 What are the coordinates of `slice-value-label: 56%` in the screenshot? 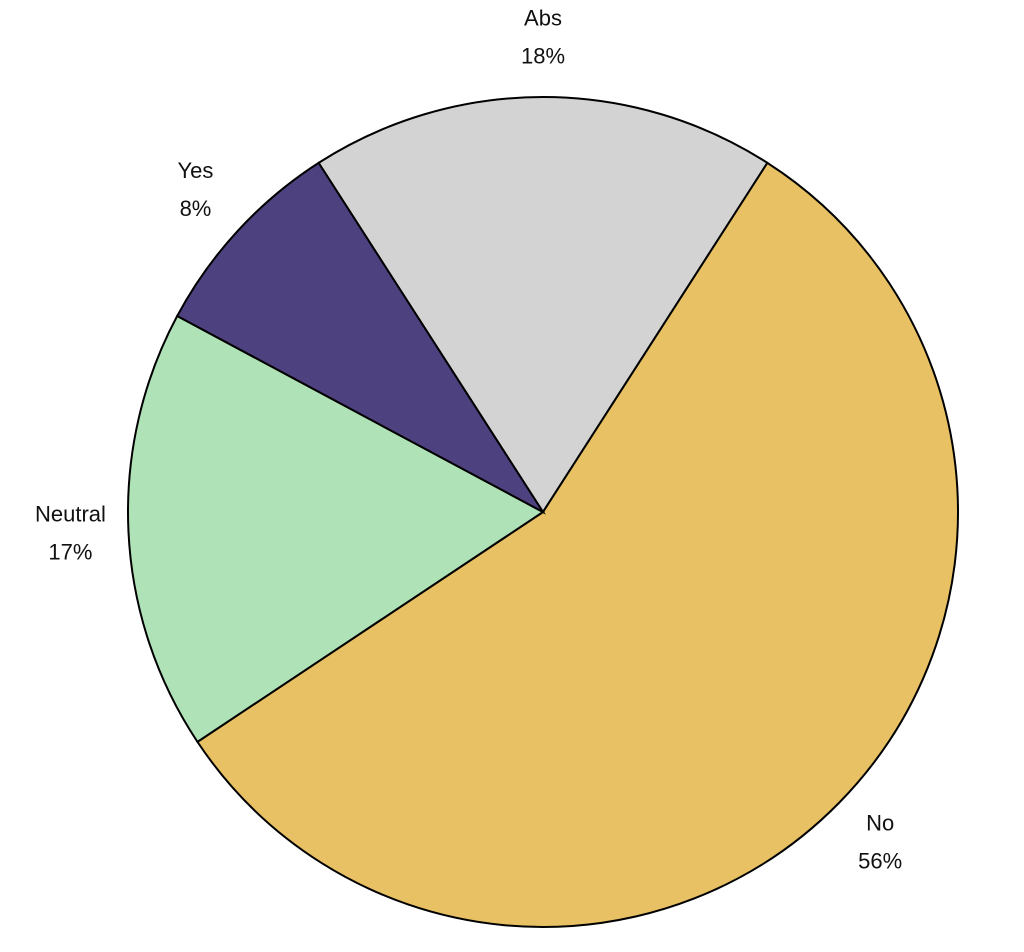 It's located at (880, 861).